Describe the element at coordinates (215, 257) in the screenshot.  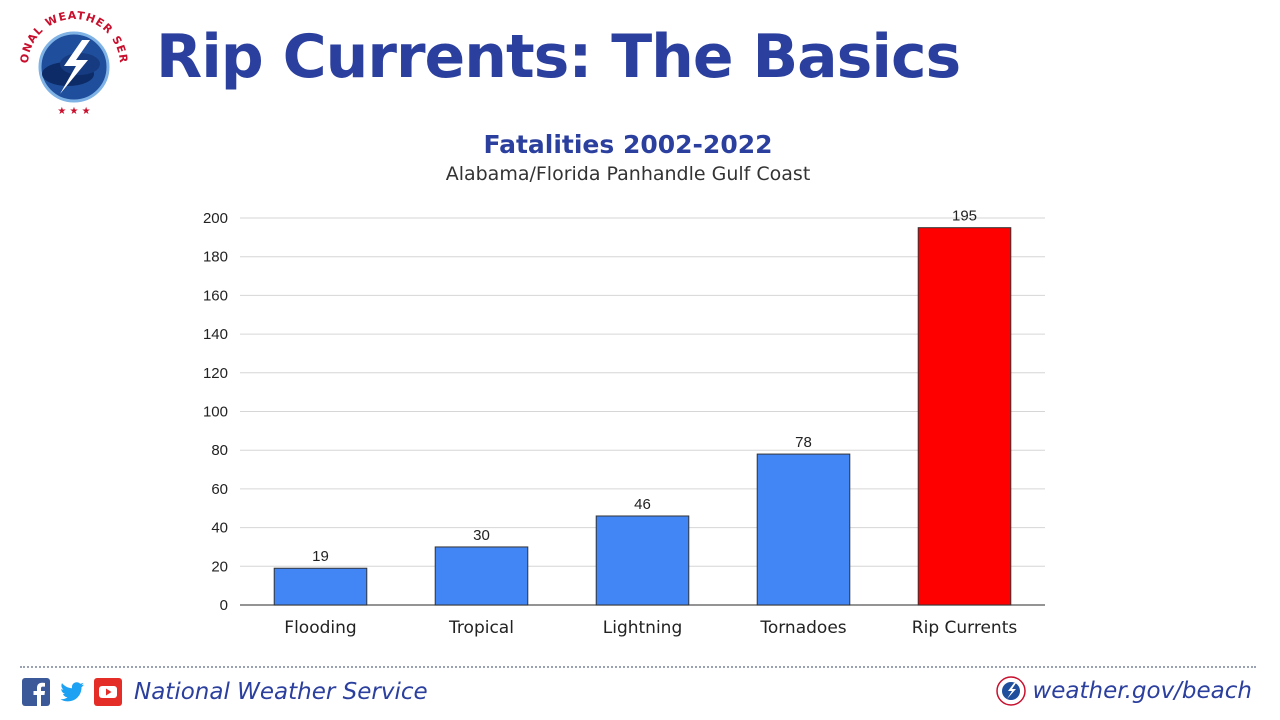
I see `y-tick-label: 180` at that location.